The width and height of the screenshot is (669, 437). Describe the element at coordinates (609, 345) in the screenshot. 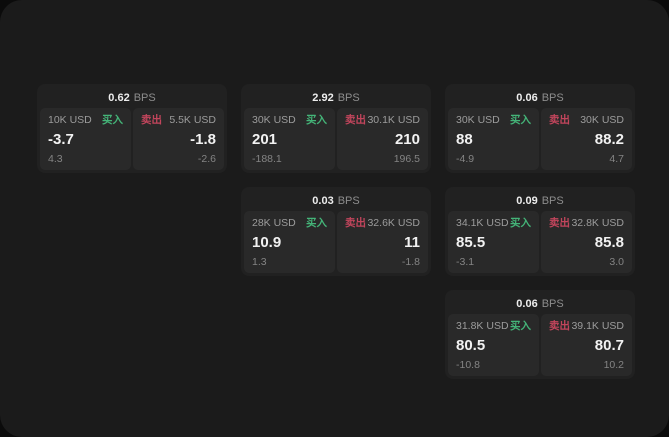

I see `sell-price: 80.7` at that location.